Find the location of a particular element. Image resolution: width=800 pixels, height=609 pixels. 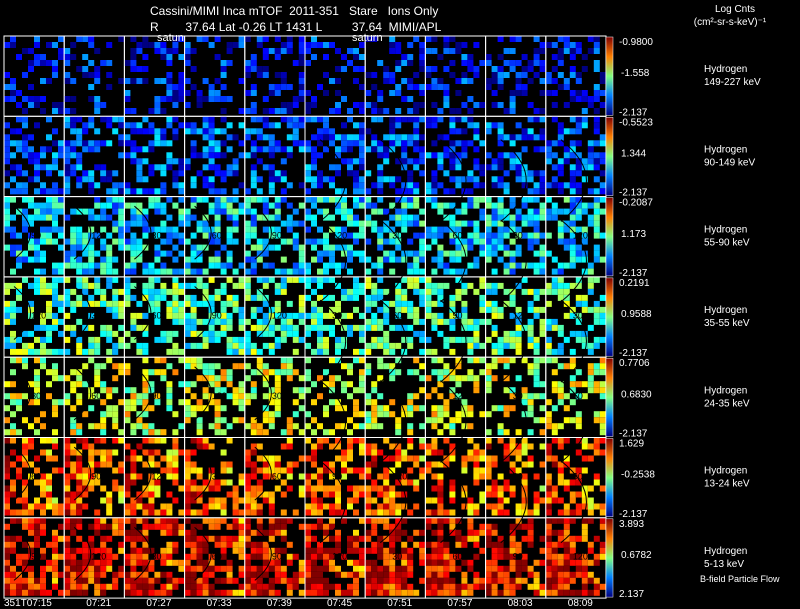

pitch-angle-contour is located at coordinates (143, 313).